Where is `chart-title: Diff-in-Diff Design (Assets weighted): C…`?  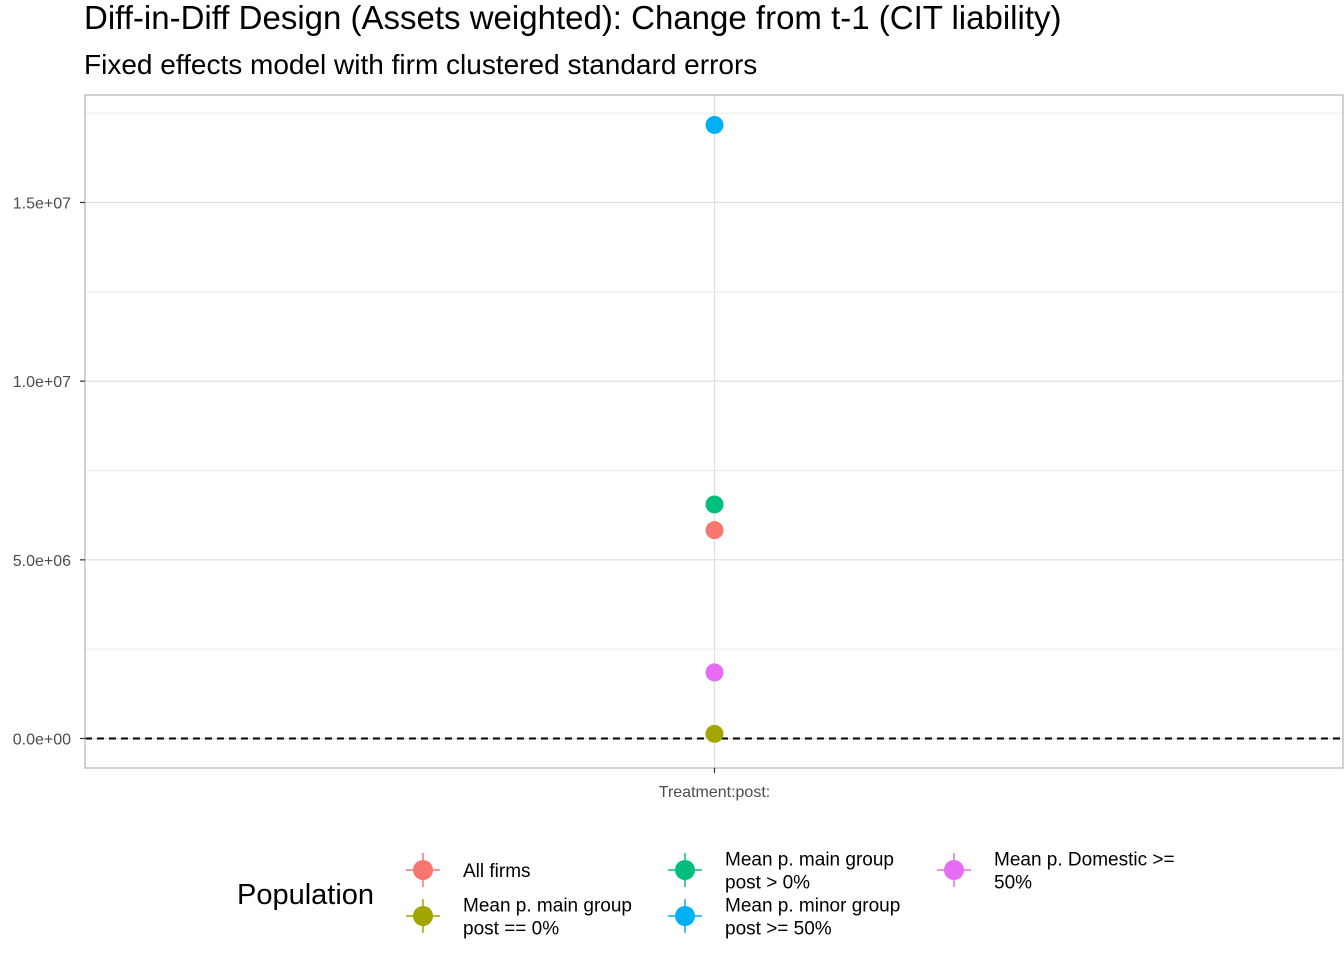
chart-title: Diff-in-Diff Design (Assets weighted): C… is located at coordinates (573, 18).